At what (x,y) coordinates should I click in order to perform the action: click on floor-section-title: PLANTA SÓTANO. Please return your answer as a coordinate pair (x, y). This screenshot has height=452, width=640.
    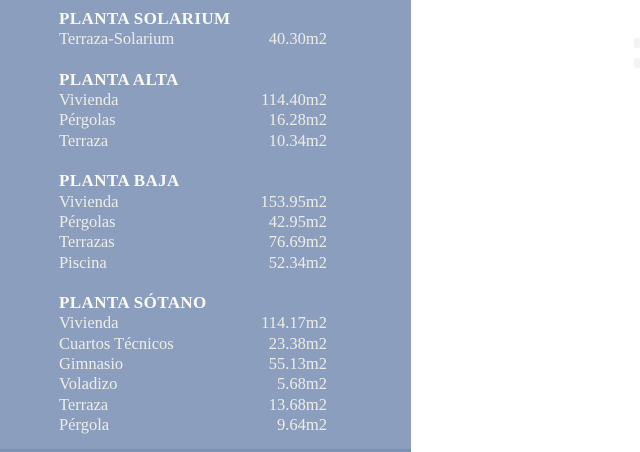
    Looking at the image, I should click on (133, 303).